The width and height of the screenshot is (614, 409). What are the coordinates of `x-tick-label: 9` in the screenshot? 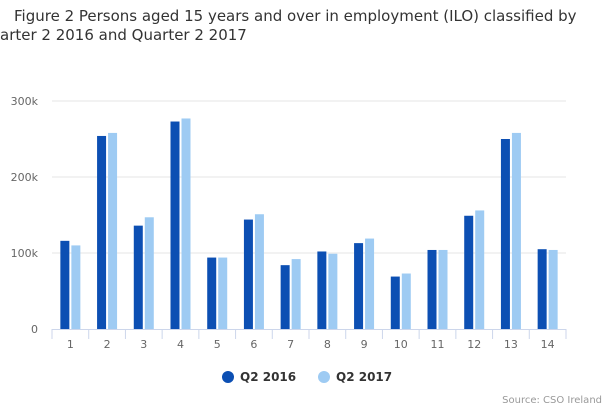 It's located at (364, 344).